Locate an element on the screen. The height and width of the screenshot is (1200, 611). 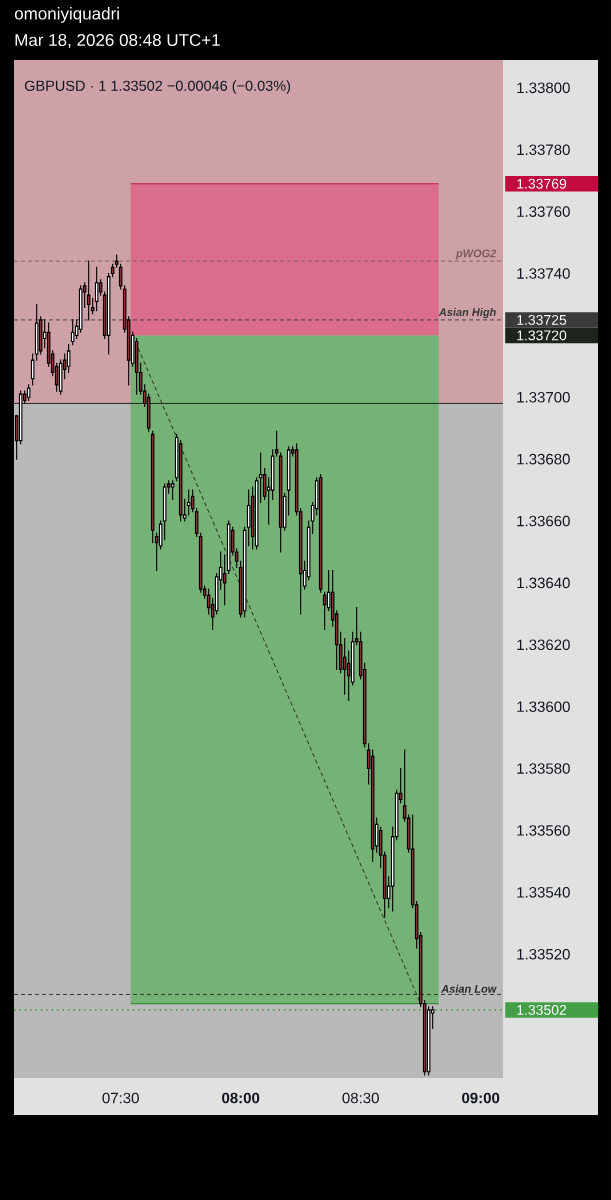
ref-line-label: pWOG2 is located at coordinates (476, 254).